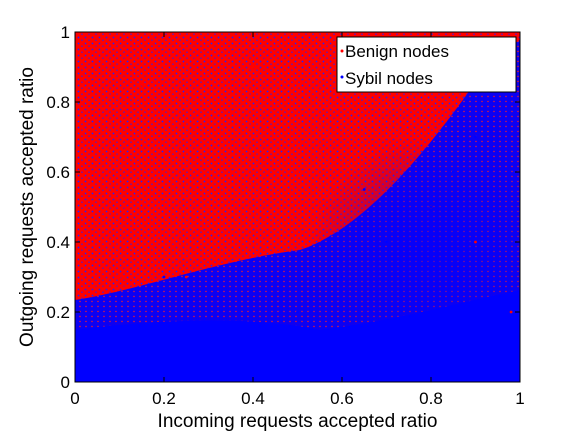  Describe the element at coordinates (298, 421) in the screenshot. I see `x-axis-label: Incoming requests accepted ratio` at that location.